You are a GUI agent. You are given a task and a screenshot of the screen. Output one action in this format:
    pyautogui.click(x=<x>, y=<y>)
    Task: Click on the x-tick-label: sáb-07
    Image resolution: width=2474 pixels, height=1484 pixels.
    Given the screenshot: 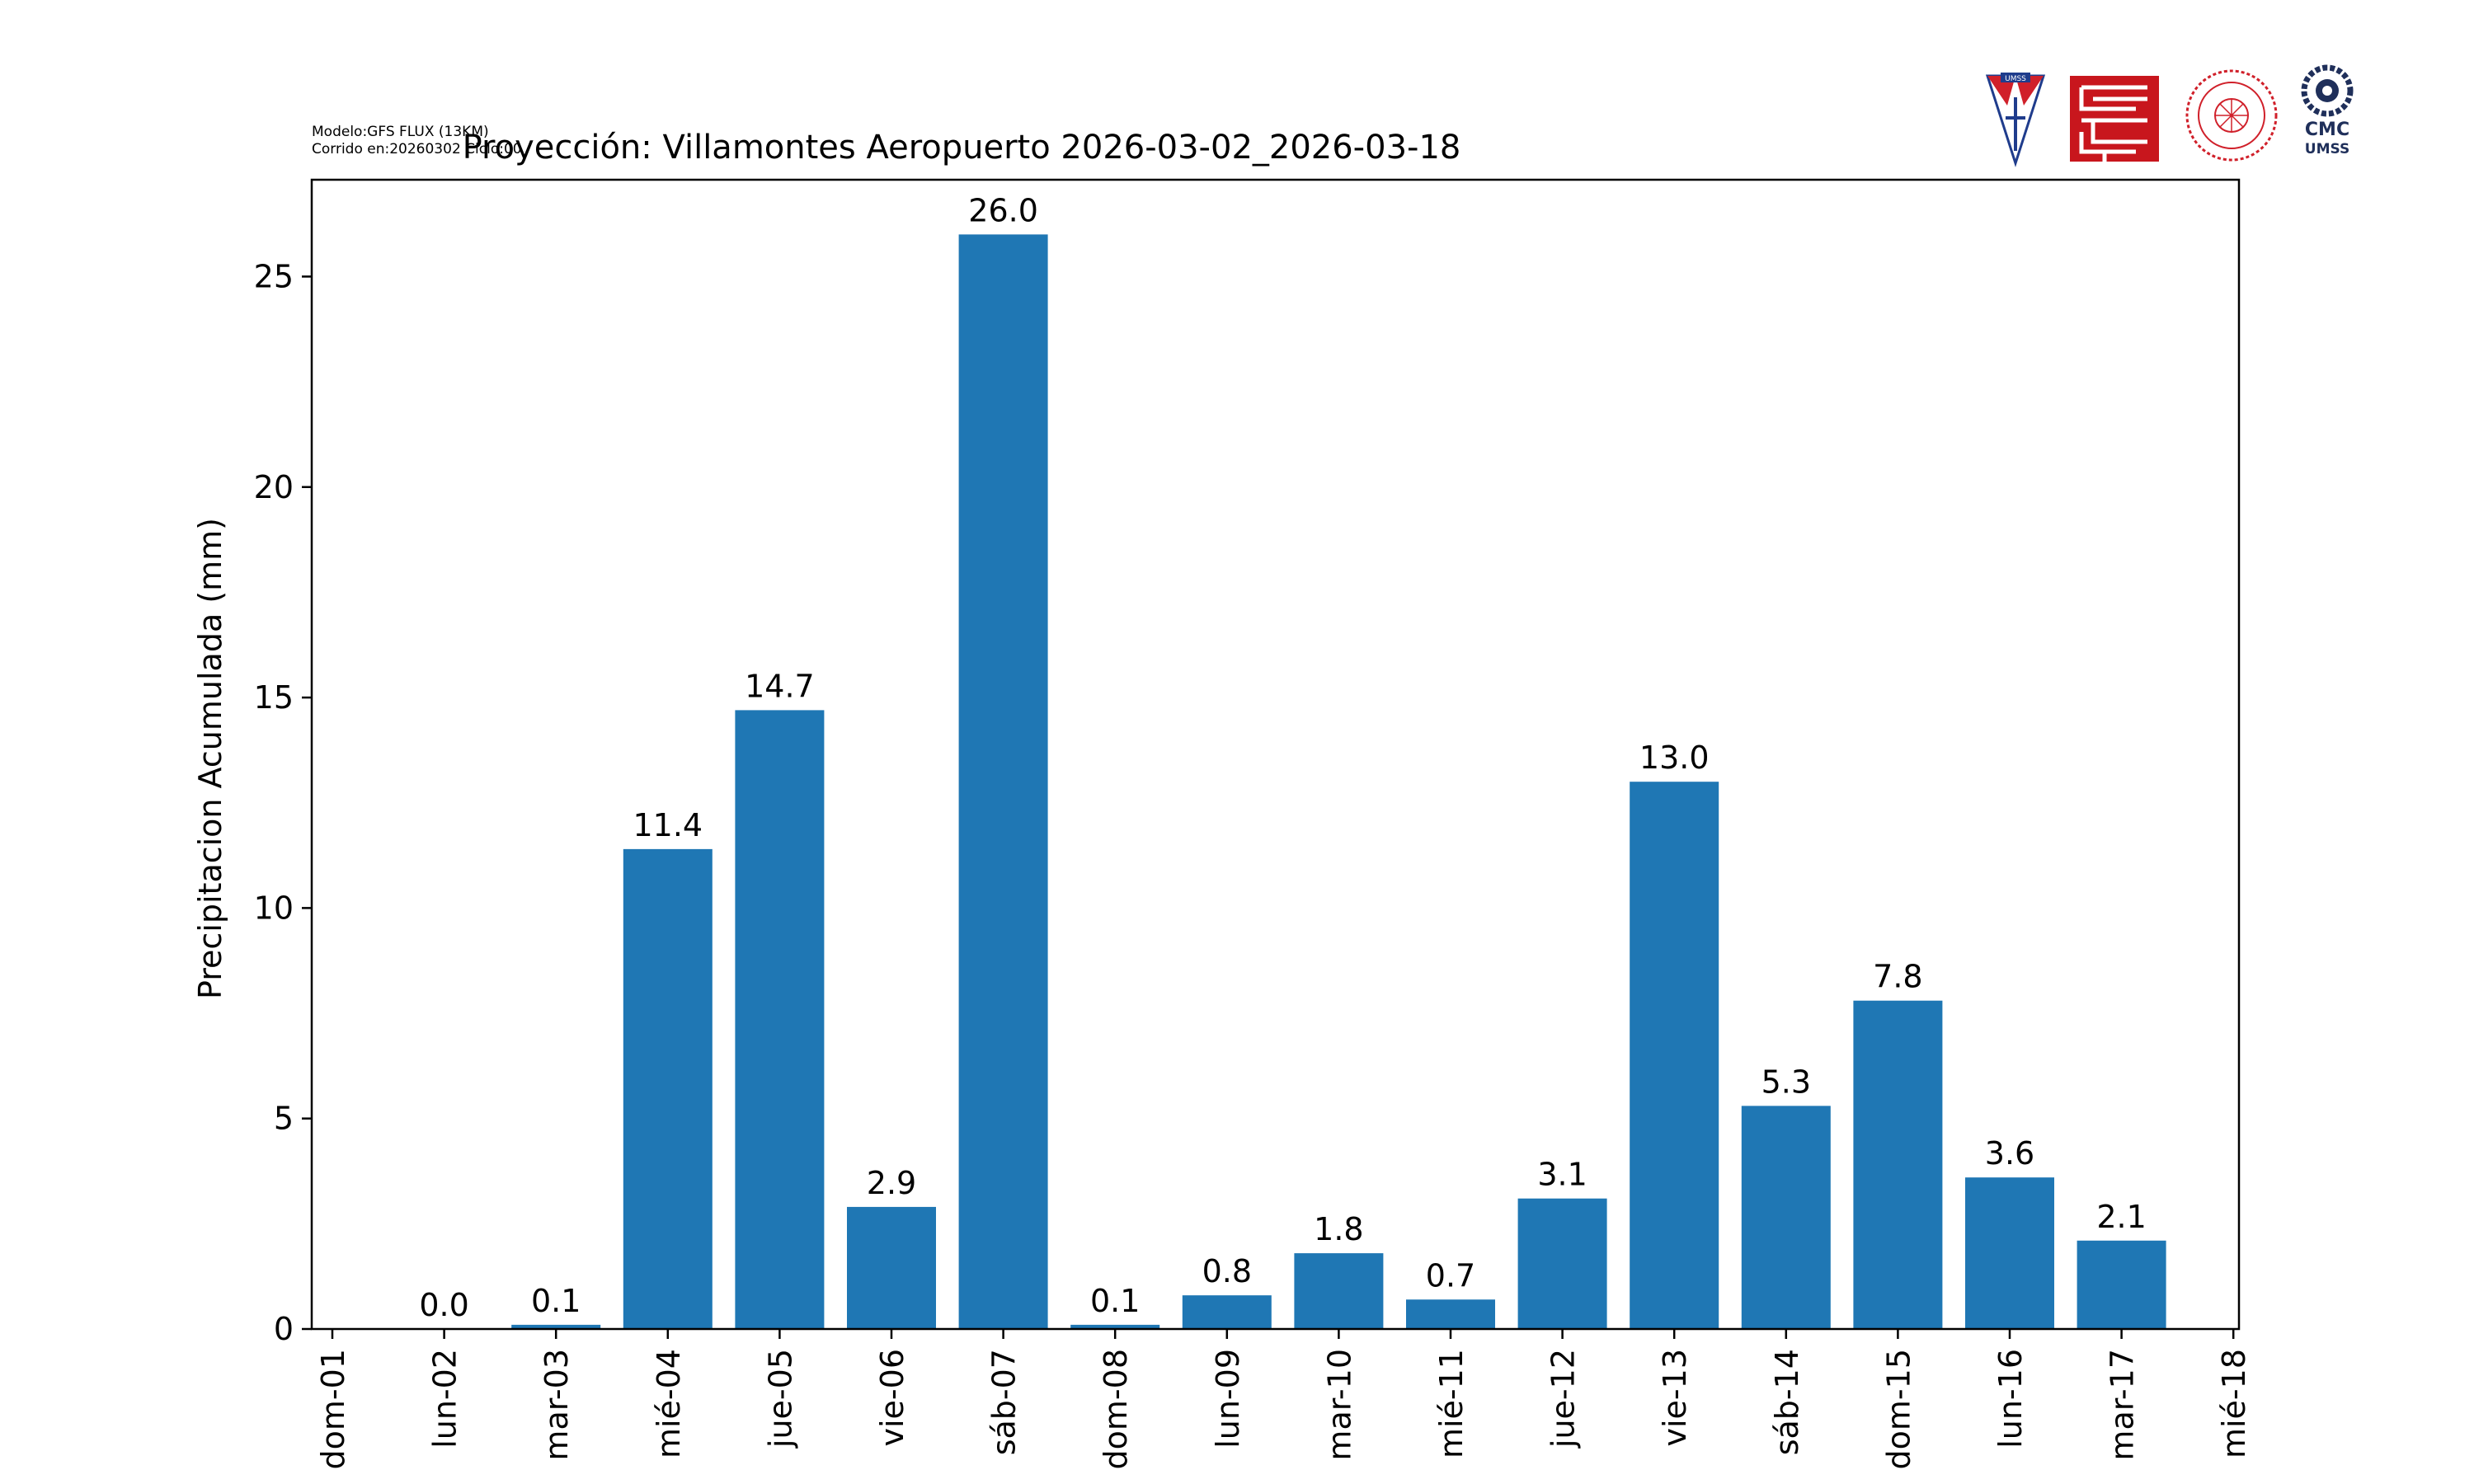 What is the action you would take?
    pyautogui.click(x=1004, y=1402)
    